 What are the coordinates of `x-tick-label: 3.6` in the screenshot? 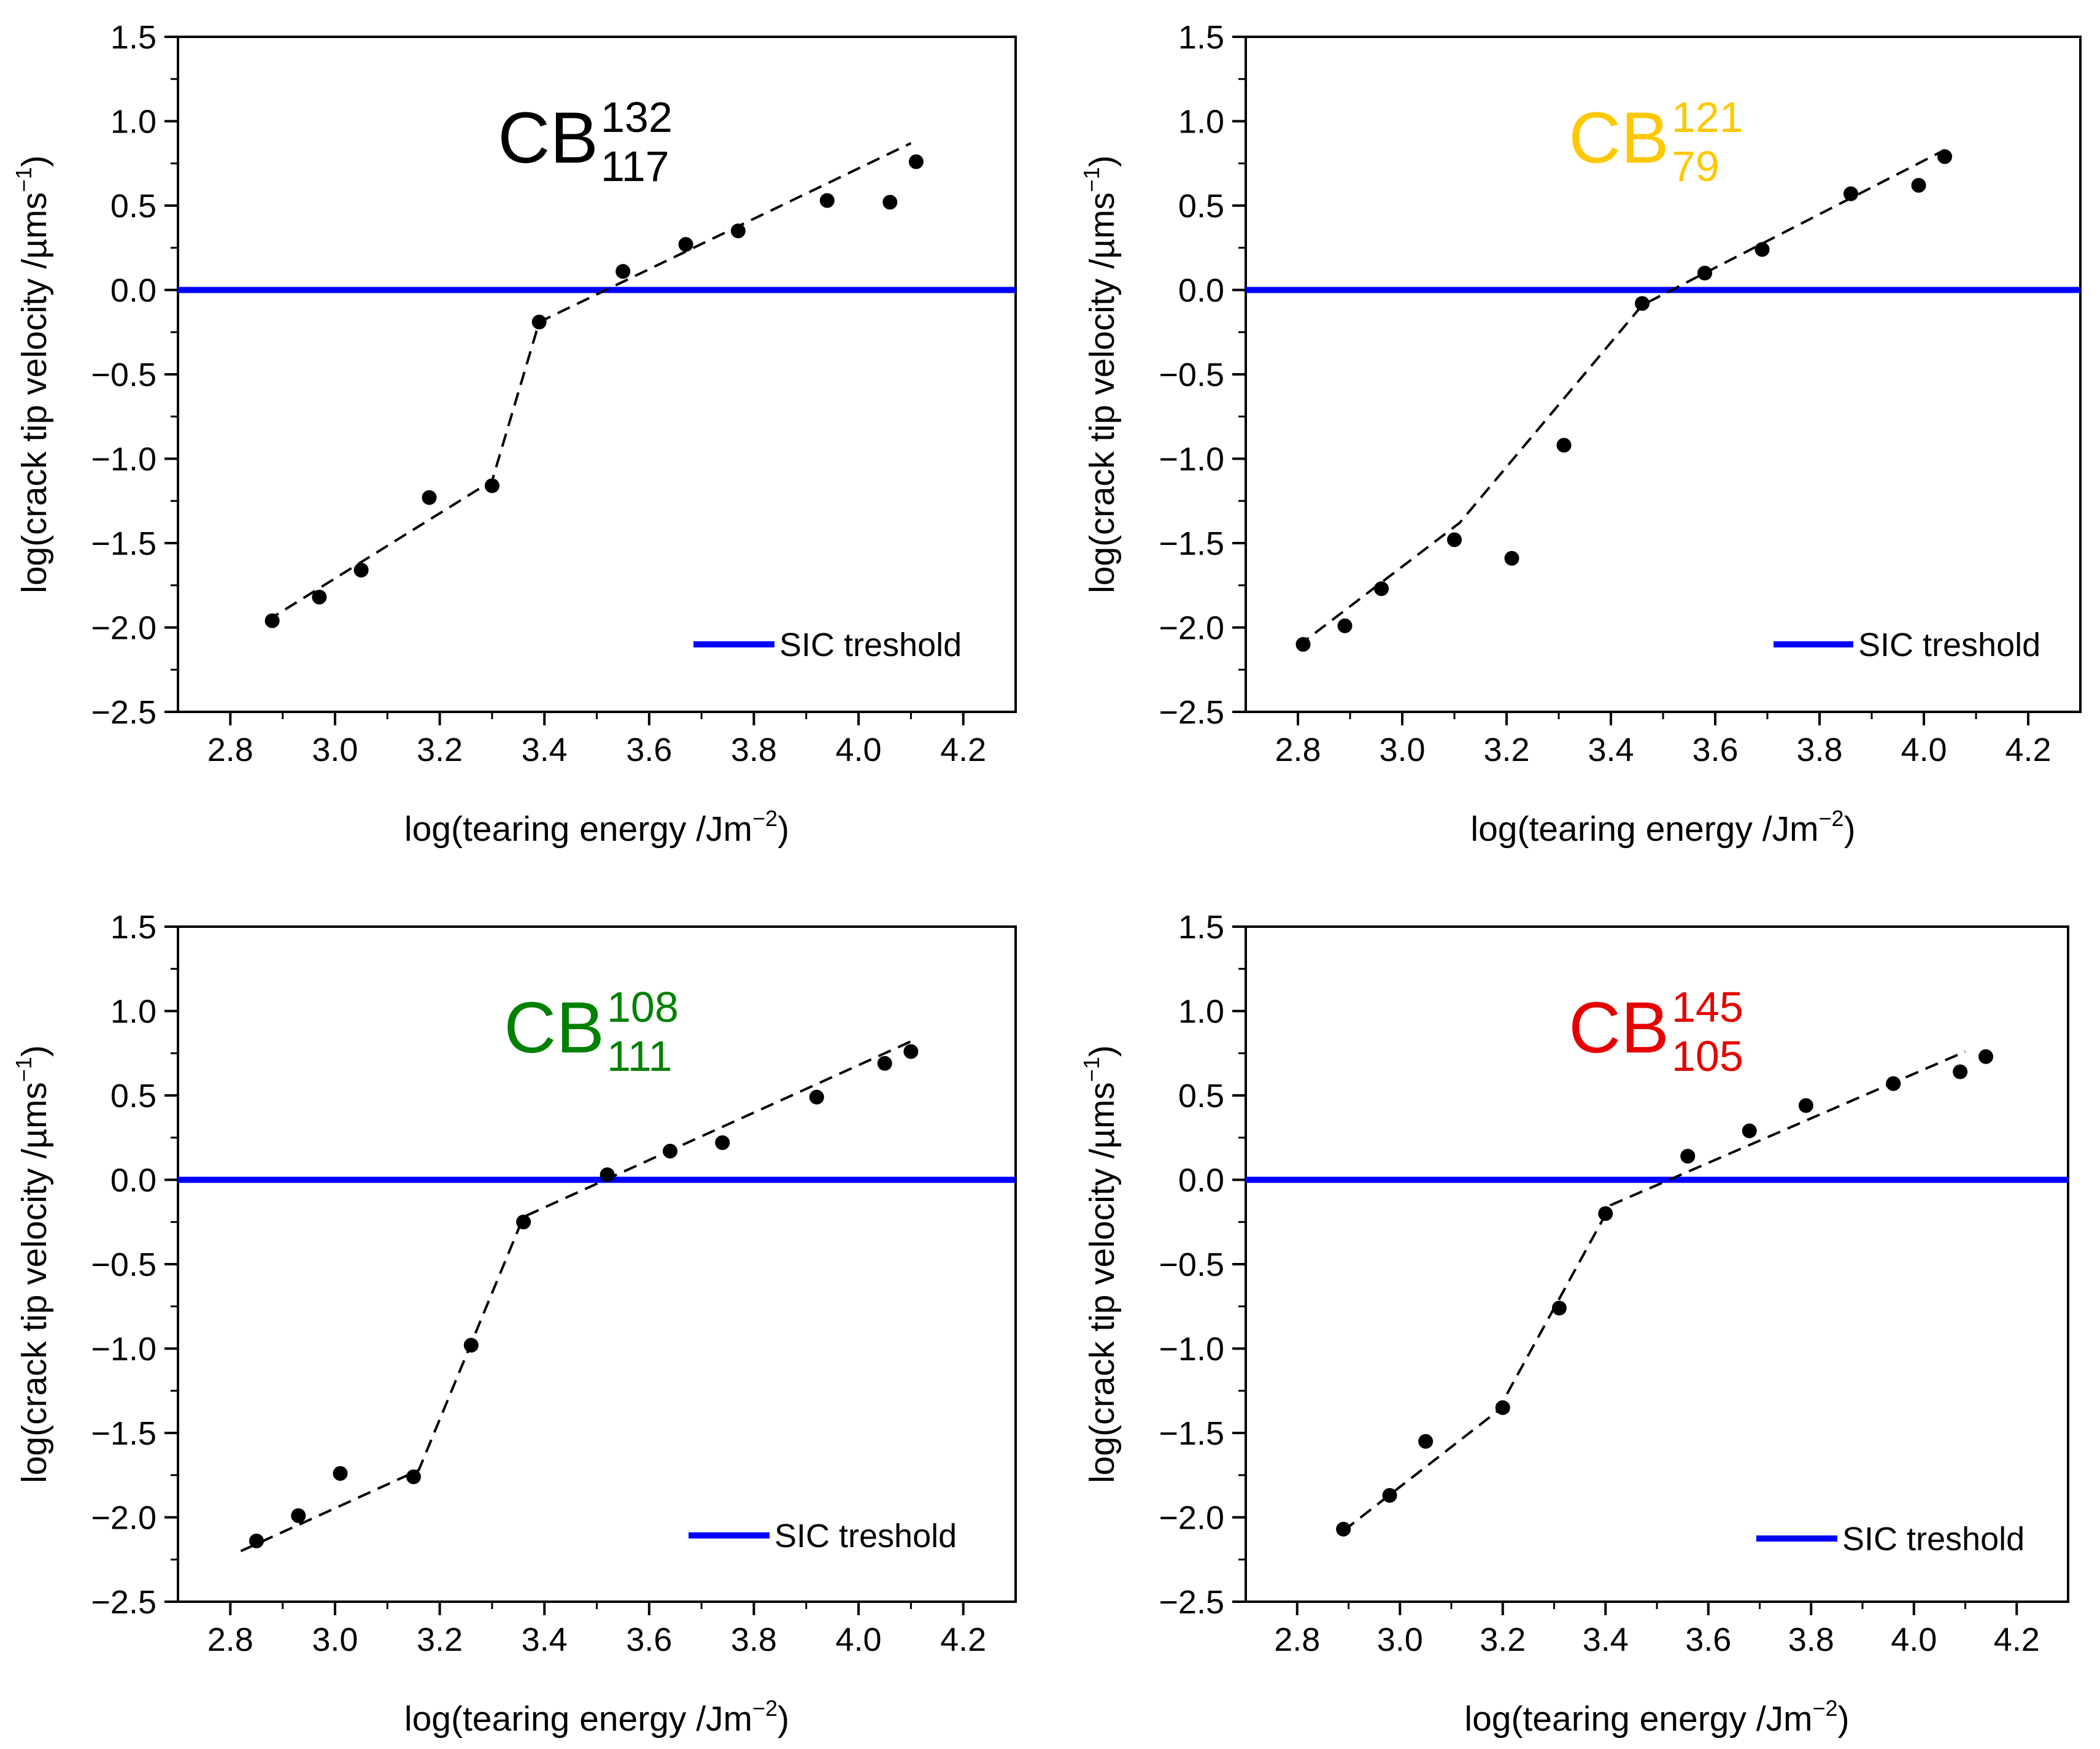 It's located at (649, 750).